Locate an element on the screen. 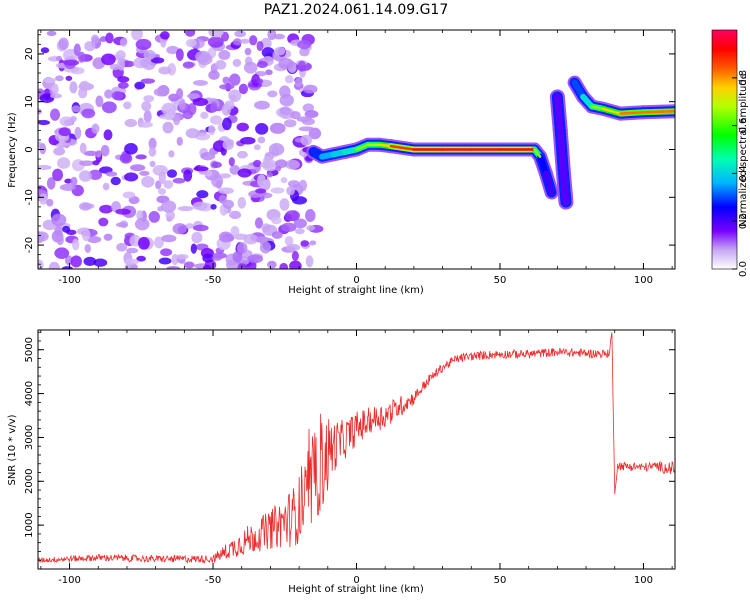 The height and width of the screenshot is (600, 750). snr-x-tick-label: -50 is located at coordinates (213, 580).